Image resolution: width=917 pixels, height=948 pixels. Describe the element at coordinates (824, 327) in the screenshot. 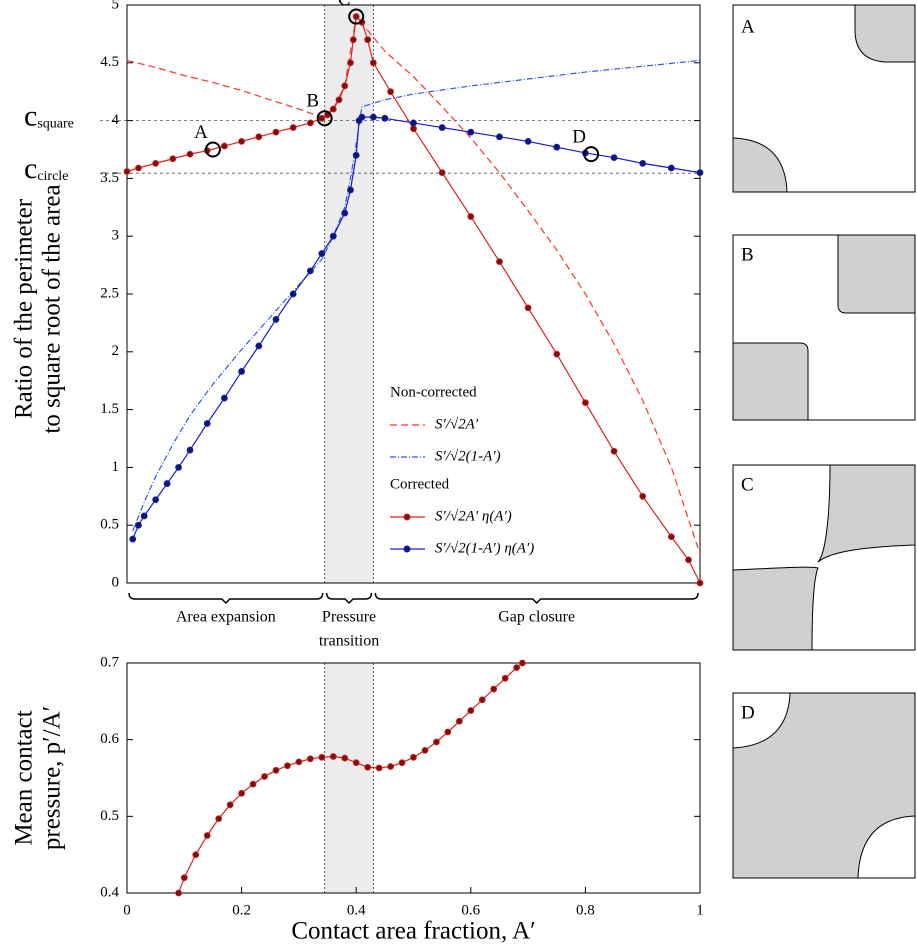

I see `panel-b: B` at that location.